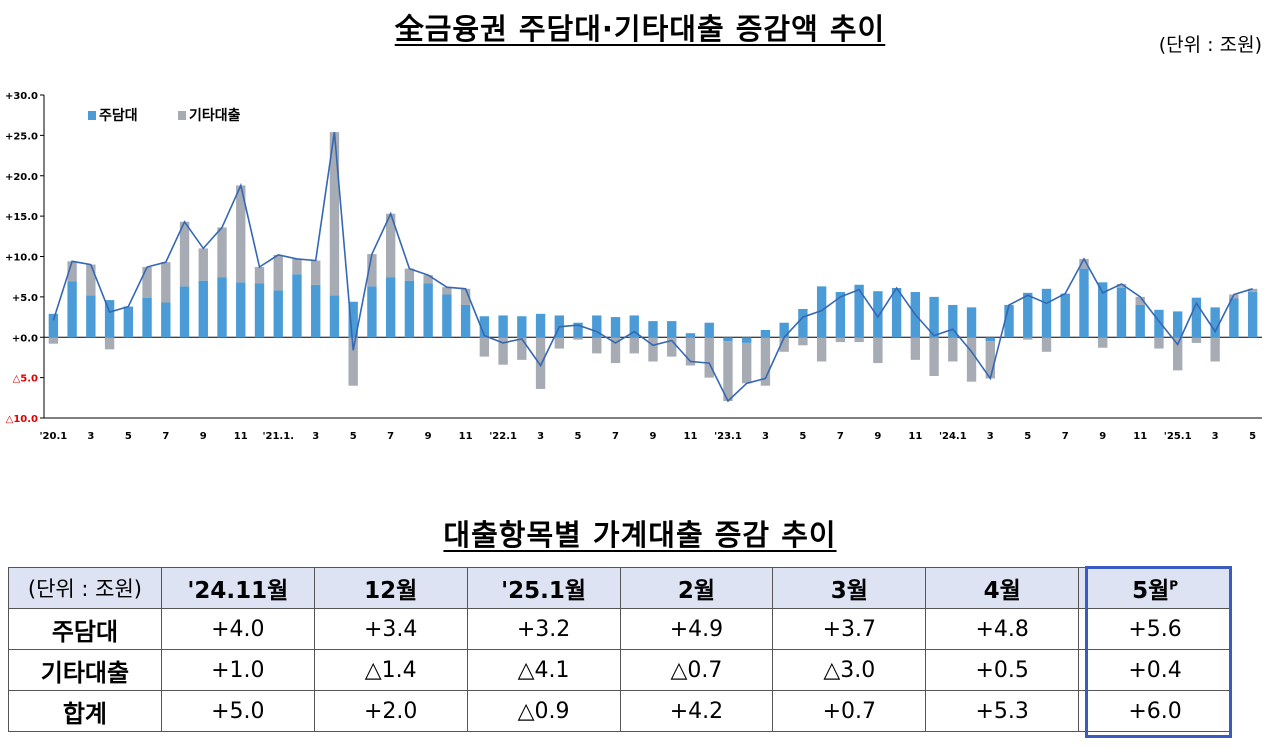 The height and width of the screenshot is (749, 1280). What do you see at coordinates (21, 136) in the screenshot?
I see `y-tick-label: +25.0` at bounding box center [21, 136].